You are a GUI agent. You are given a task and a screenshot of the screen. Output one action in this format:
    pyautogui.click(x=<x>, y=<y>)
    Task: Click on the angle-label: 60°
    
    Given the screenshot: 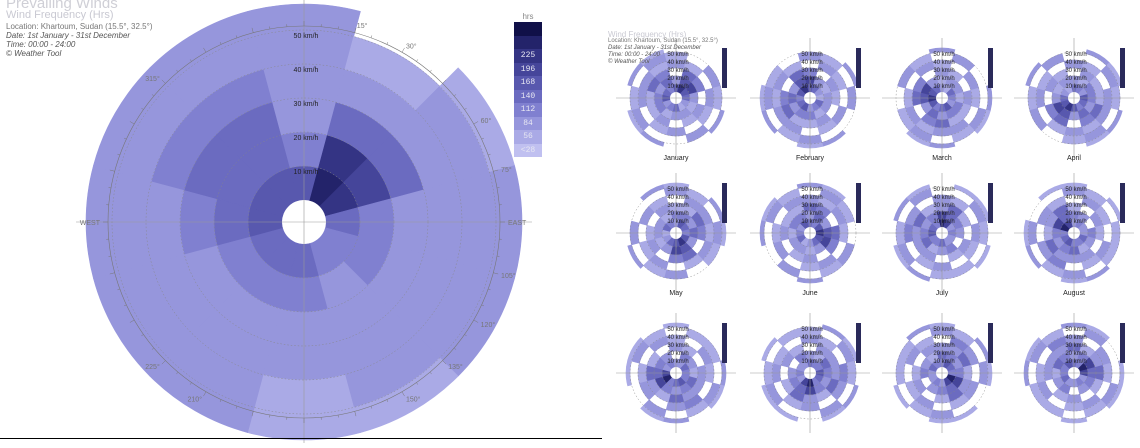 What is the action you would take?
    pyautogui.click(x=486, y=121)
    